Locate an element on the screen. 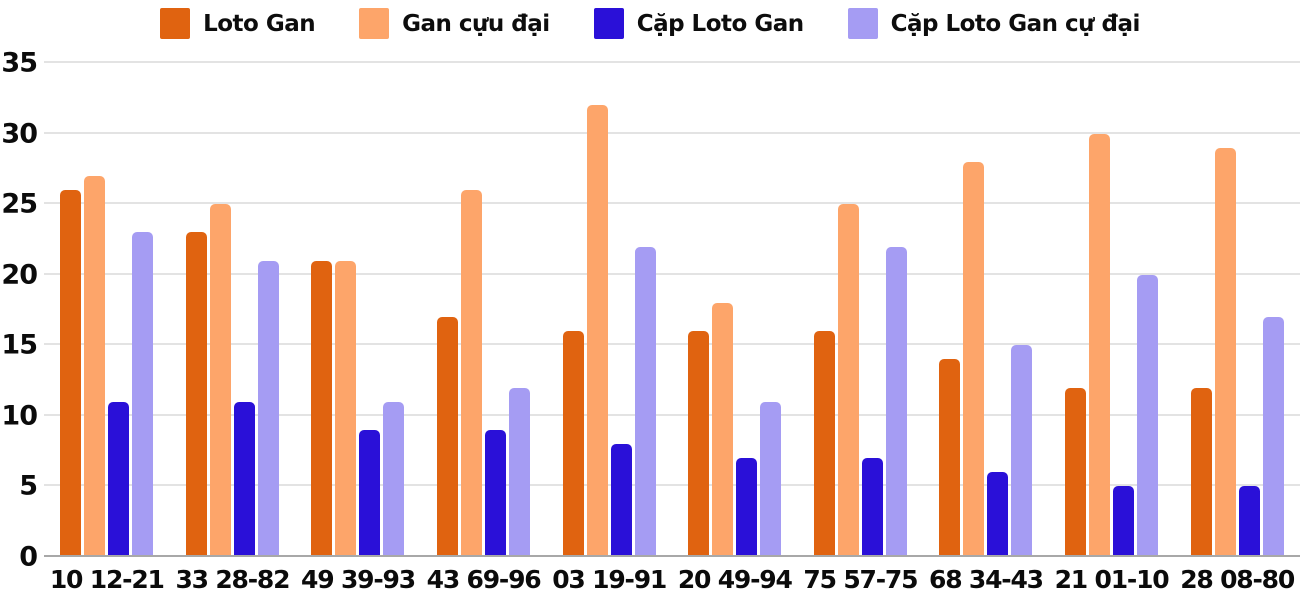 This screenshot has height=600, width=1300. legend-label: Loto Gan is located at coordinates (259, 23).